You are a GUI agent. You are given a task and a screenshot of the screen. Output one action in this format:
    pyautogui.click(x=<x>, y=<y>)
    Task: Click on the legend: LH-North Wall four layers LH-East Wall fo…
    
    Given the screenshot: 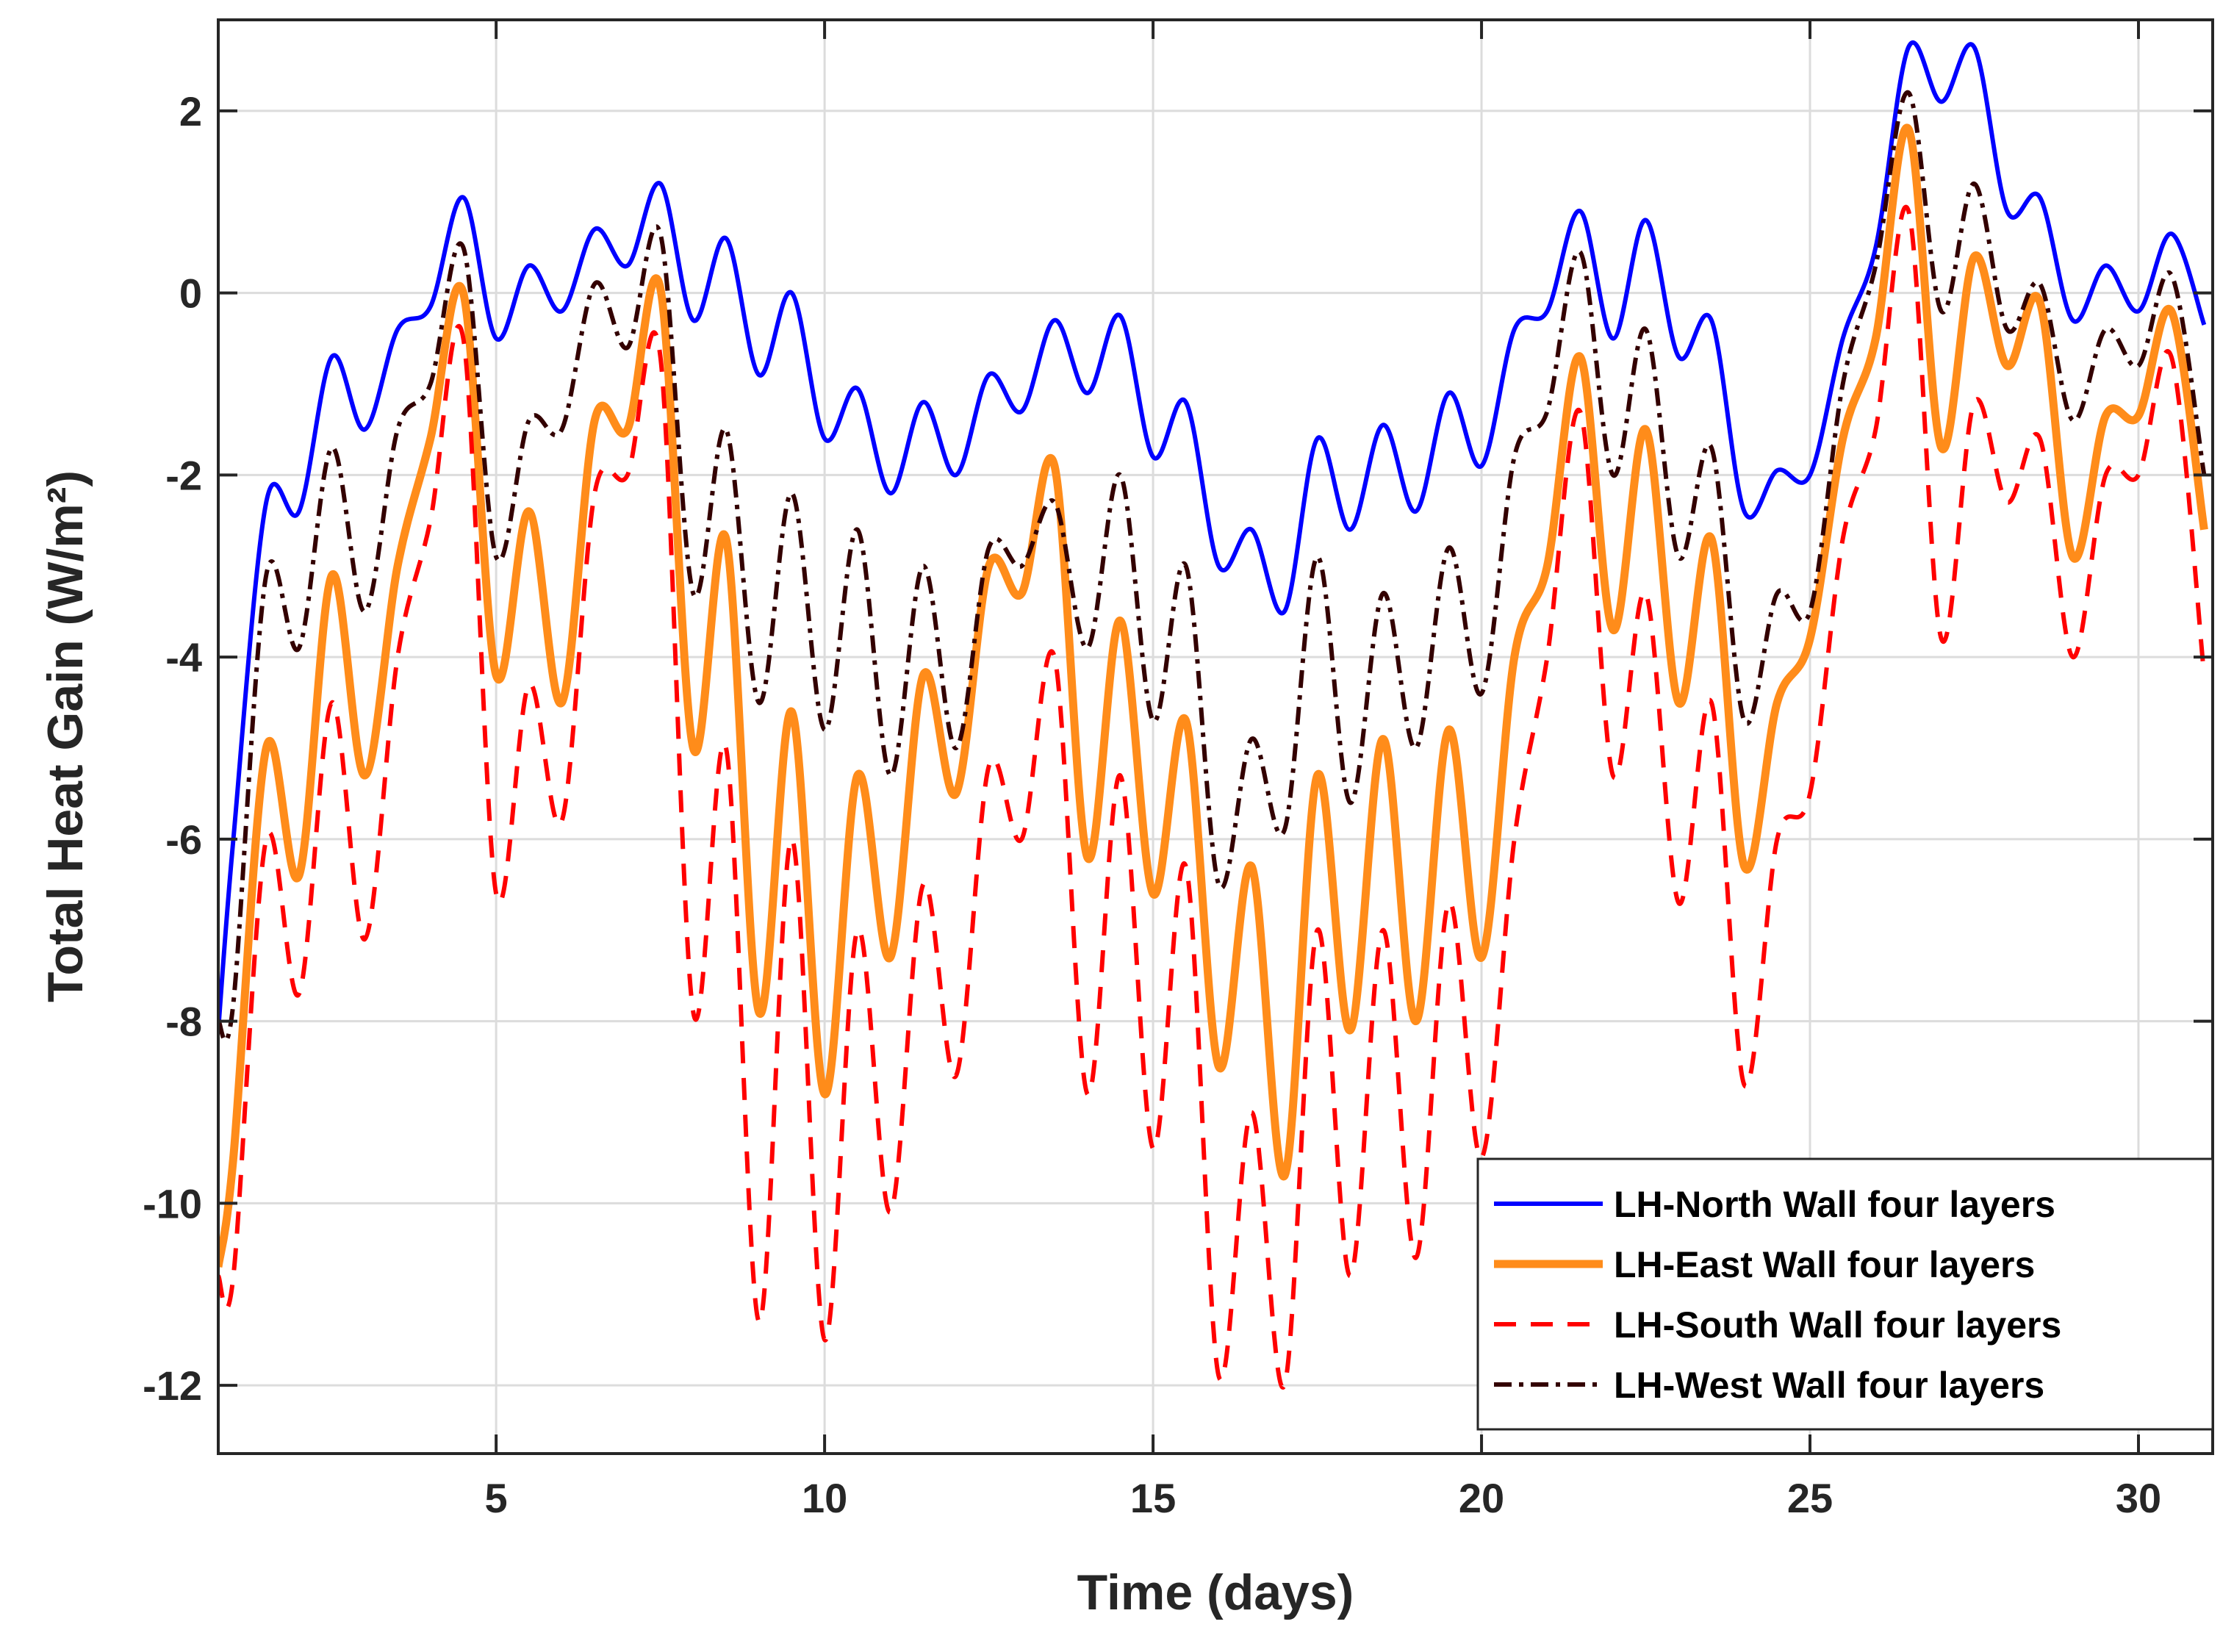 What is the action you would take?
    pyautogui.click(x=1845, y=1294)
    